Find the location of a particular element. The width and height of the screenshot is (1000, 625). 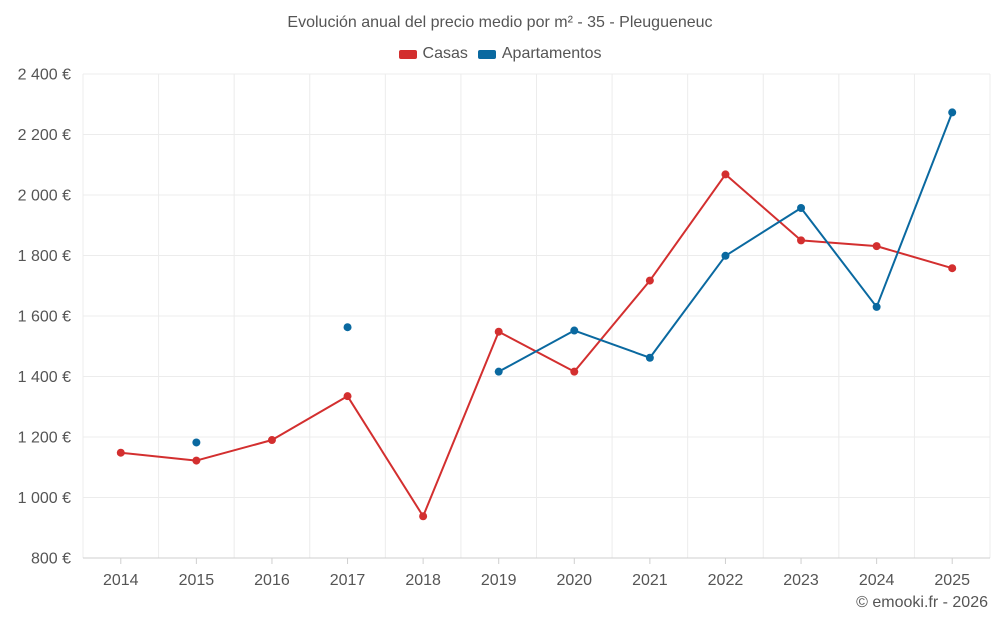

x-tick-label: 2022 is located at coordinates (726, 580).